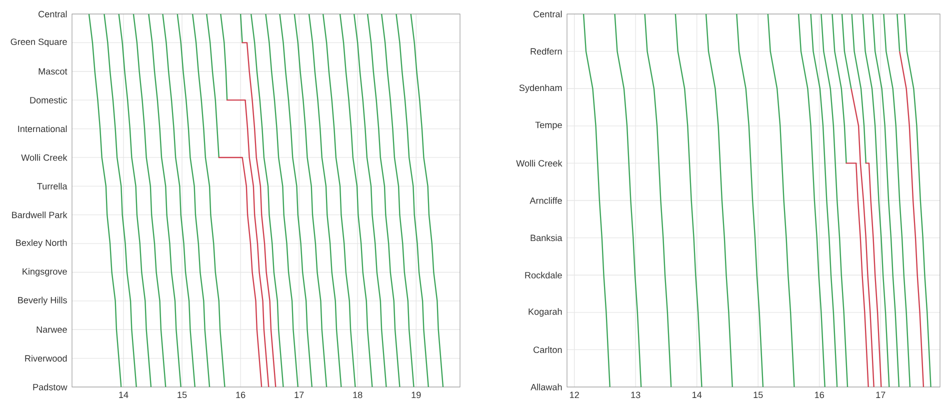  I want to click on y-tick-label: Banksia, so click(546, 238).